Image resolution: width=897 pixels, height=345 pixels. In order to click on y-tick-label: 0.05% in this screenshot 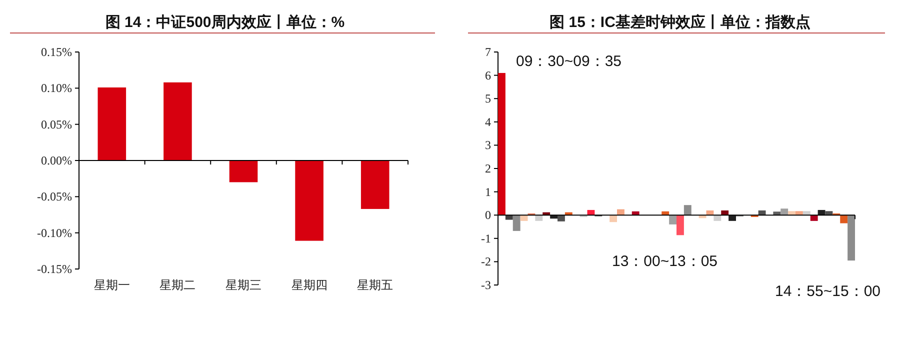, I will do `click(56, 124)`.